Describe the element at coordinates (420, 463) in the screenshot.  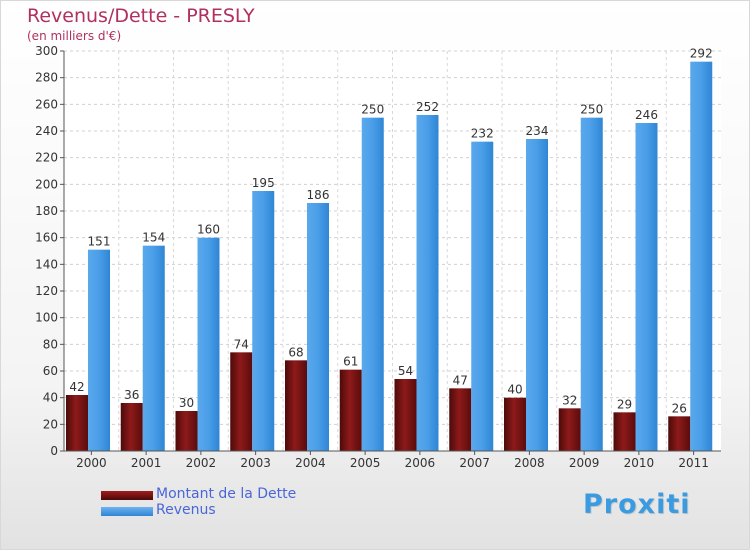
I see `x-tick-label: 2006` at that location.